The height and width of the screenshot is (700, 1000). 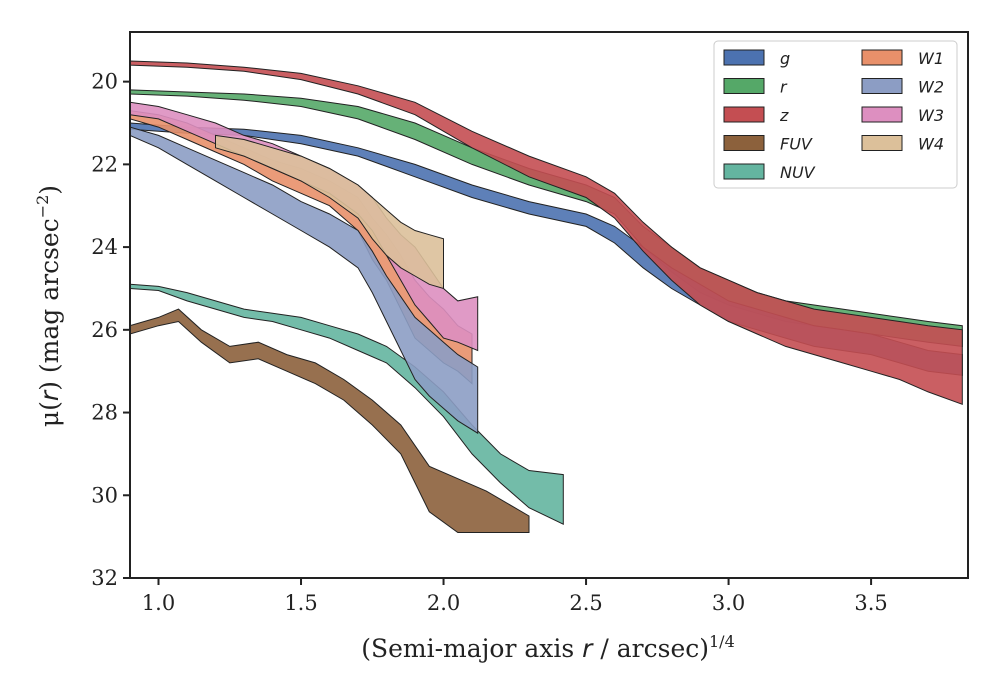 I want to click on x-tick-label: 1.0, so click(x=158, y=603).